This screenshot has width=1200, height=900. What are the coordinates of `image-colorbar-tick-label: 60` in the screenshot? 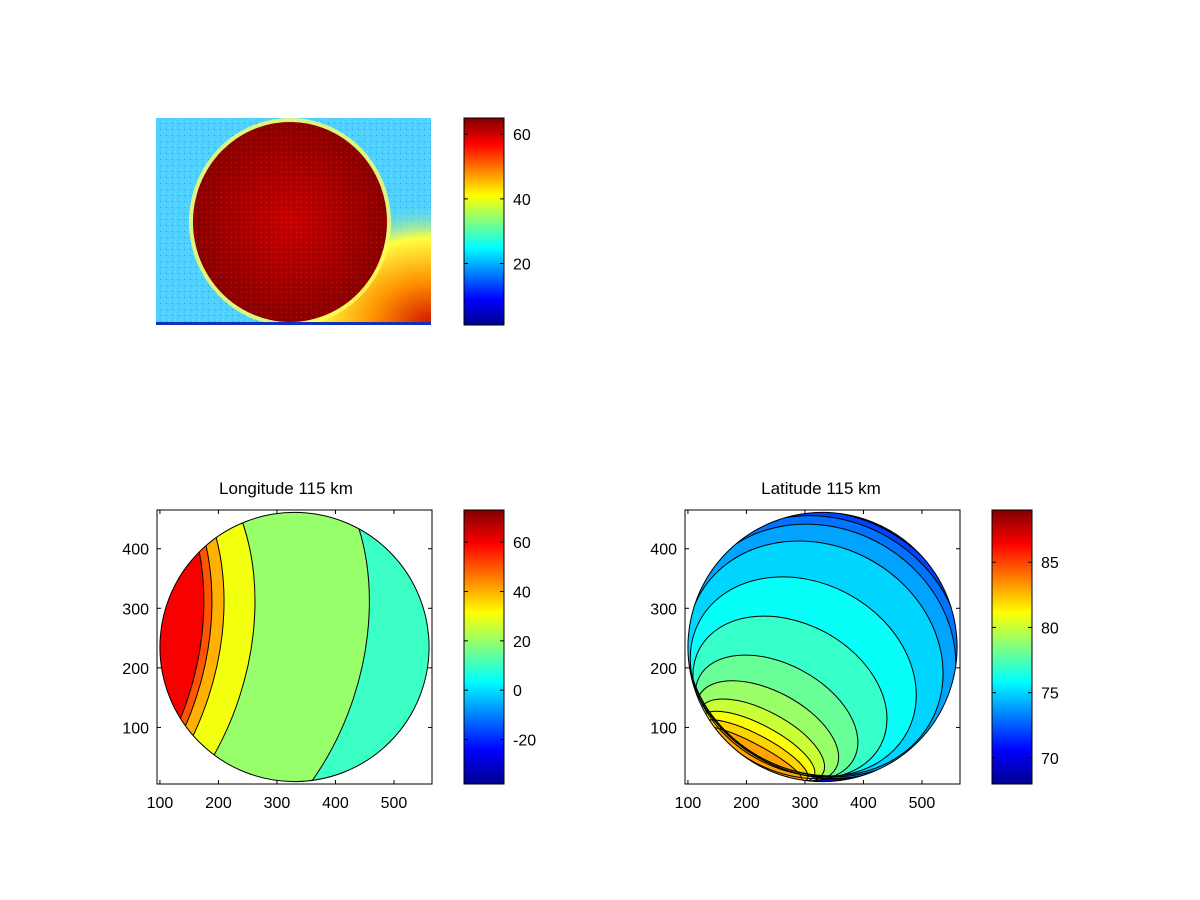 It's located at (522, 135).